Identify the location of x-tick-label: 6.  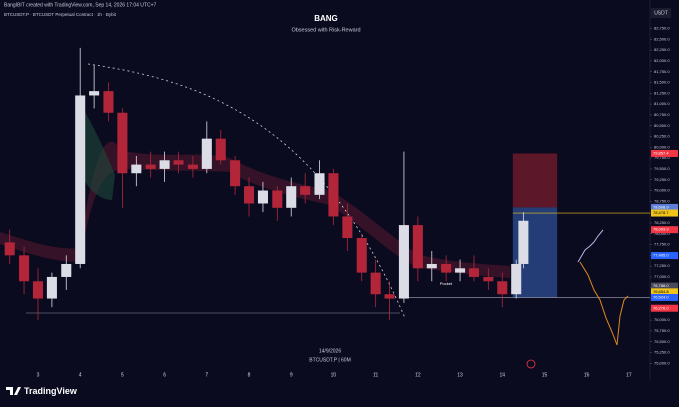
(164, 375).